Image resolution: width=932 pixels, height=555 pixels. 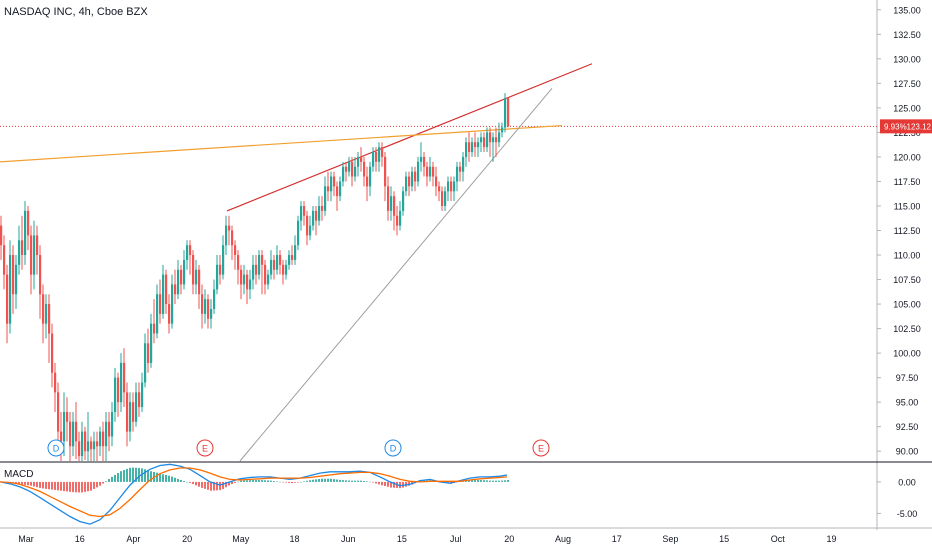 I want to click on y-tick-label-12: 105.00, so click(x=907, y=305).